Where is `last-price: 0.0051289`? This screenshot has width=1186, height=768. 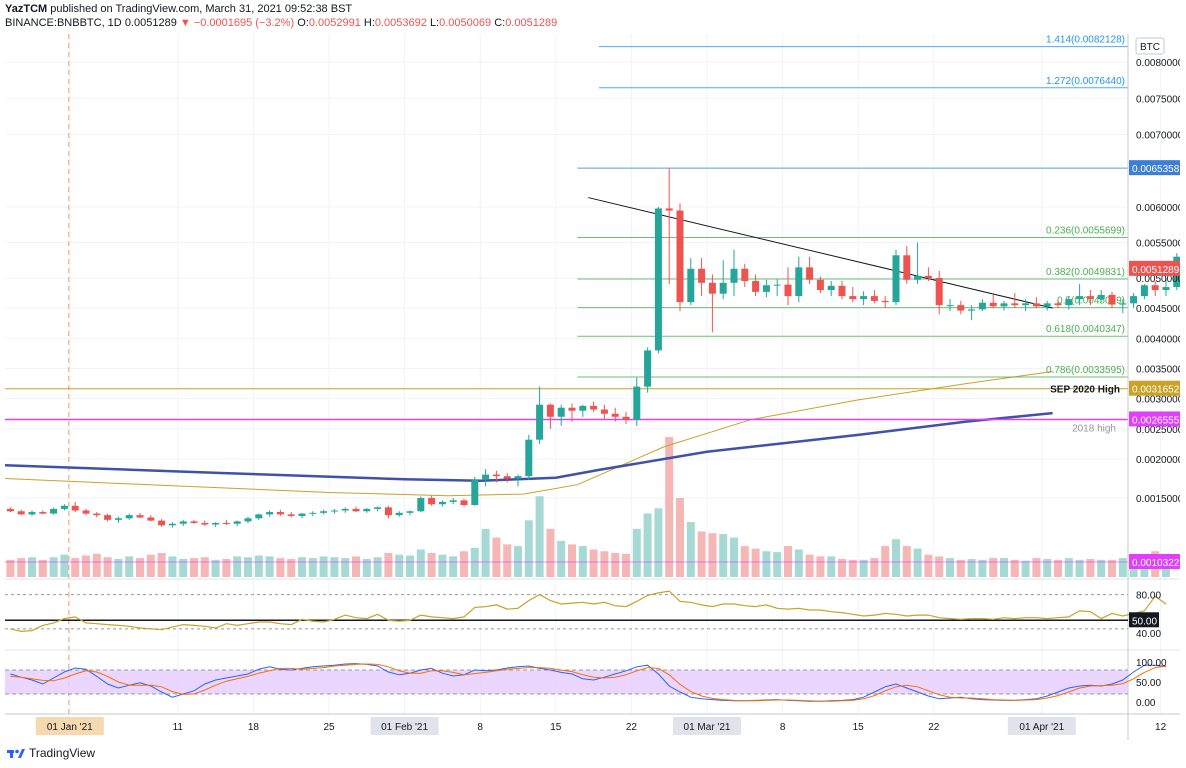 last-price: 0.0051289 is located at coordinates (150, 23).